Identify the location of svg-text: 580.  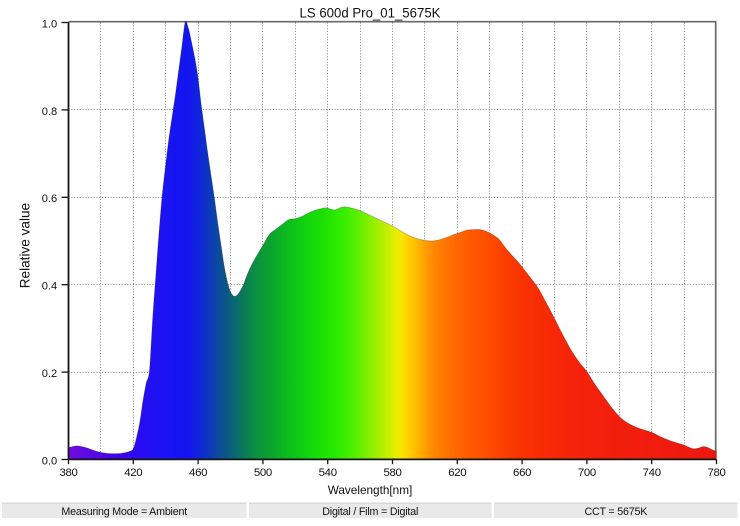
(392, 473).